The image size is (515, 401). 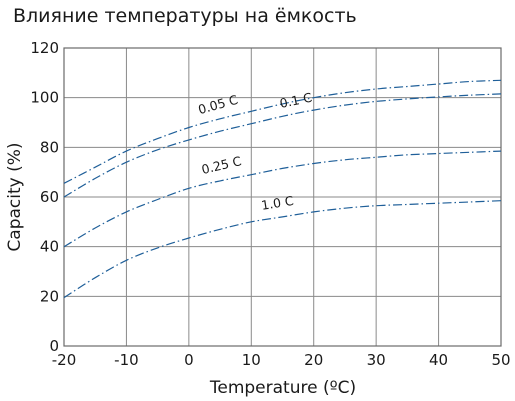 I want to click on x-tick-label: 0, so click(x=189, y=360).